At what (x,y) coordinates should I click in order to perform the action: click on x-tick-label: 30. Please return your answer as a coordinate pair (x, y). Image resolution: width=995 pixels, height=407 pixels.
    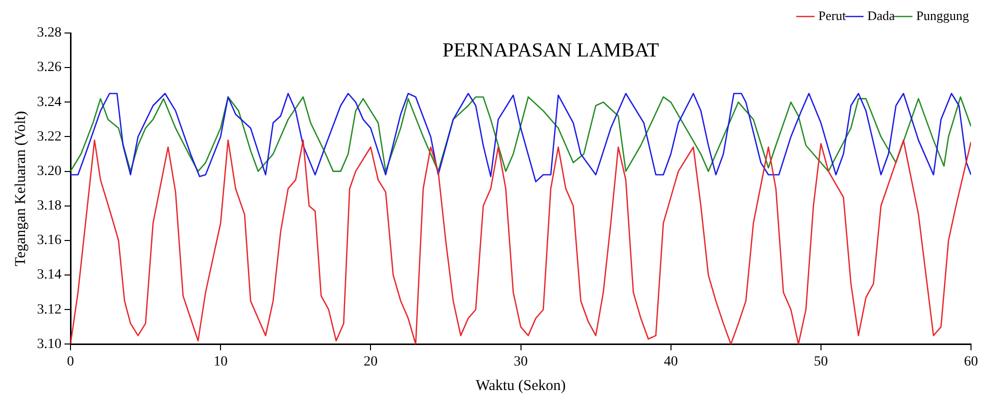
    Looking at the image, I should click on (521, 362).